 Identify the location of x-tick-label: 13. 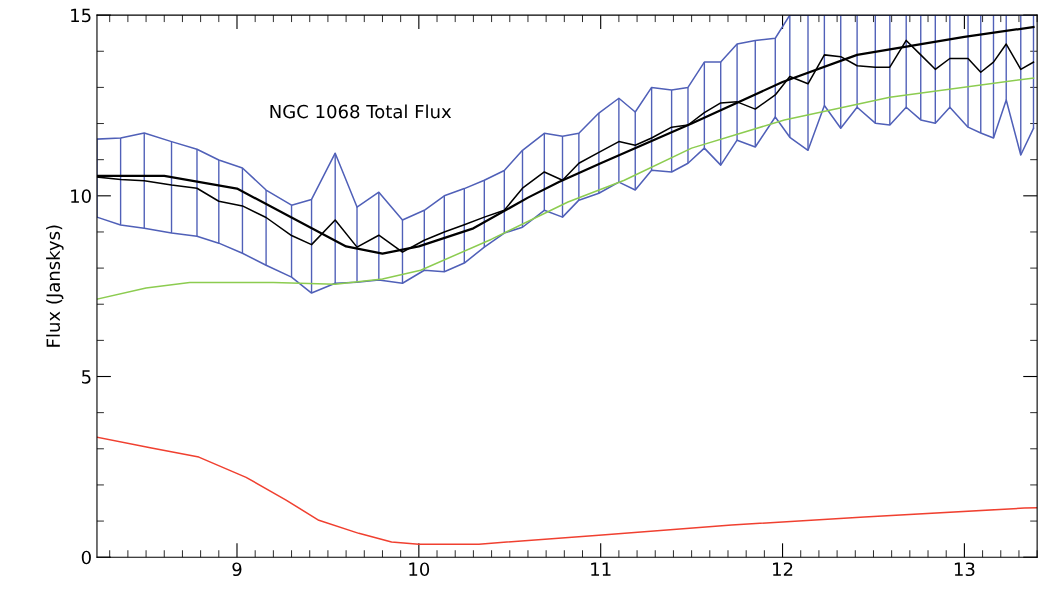
(964, 569).